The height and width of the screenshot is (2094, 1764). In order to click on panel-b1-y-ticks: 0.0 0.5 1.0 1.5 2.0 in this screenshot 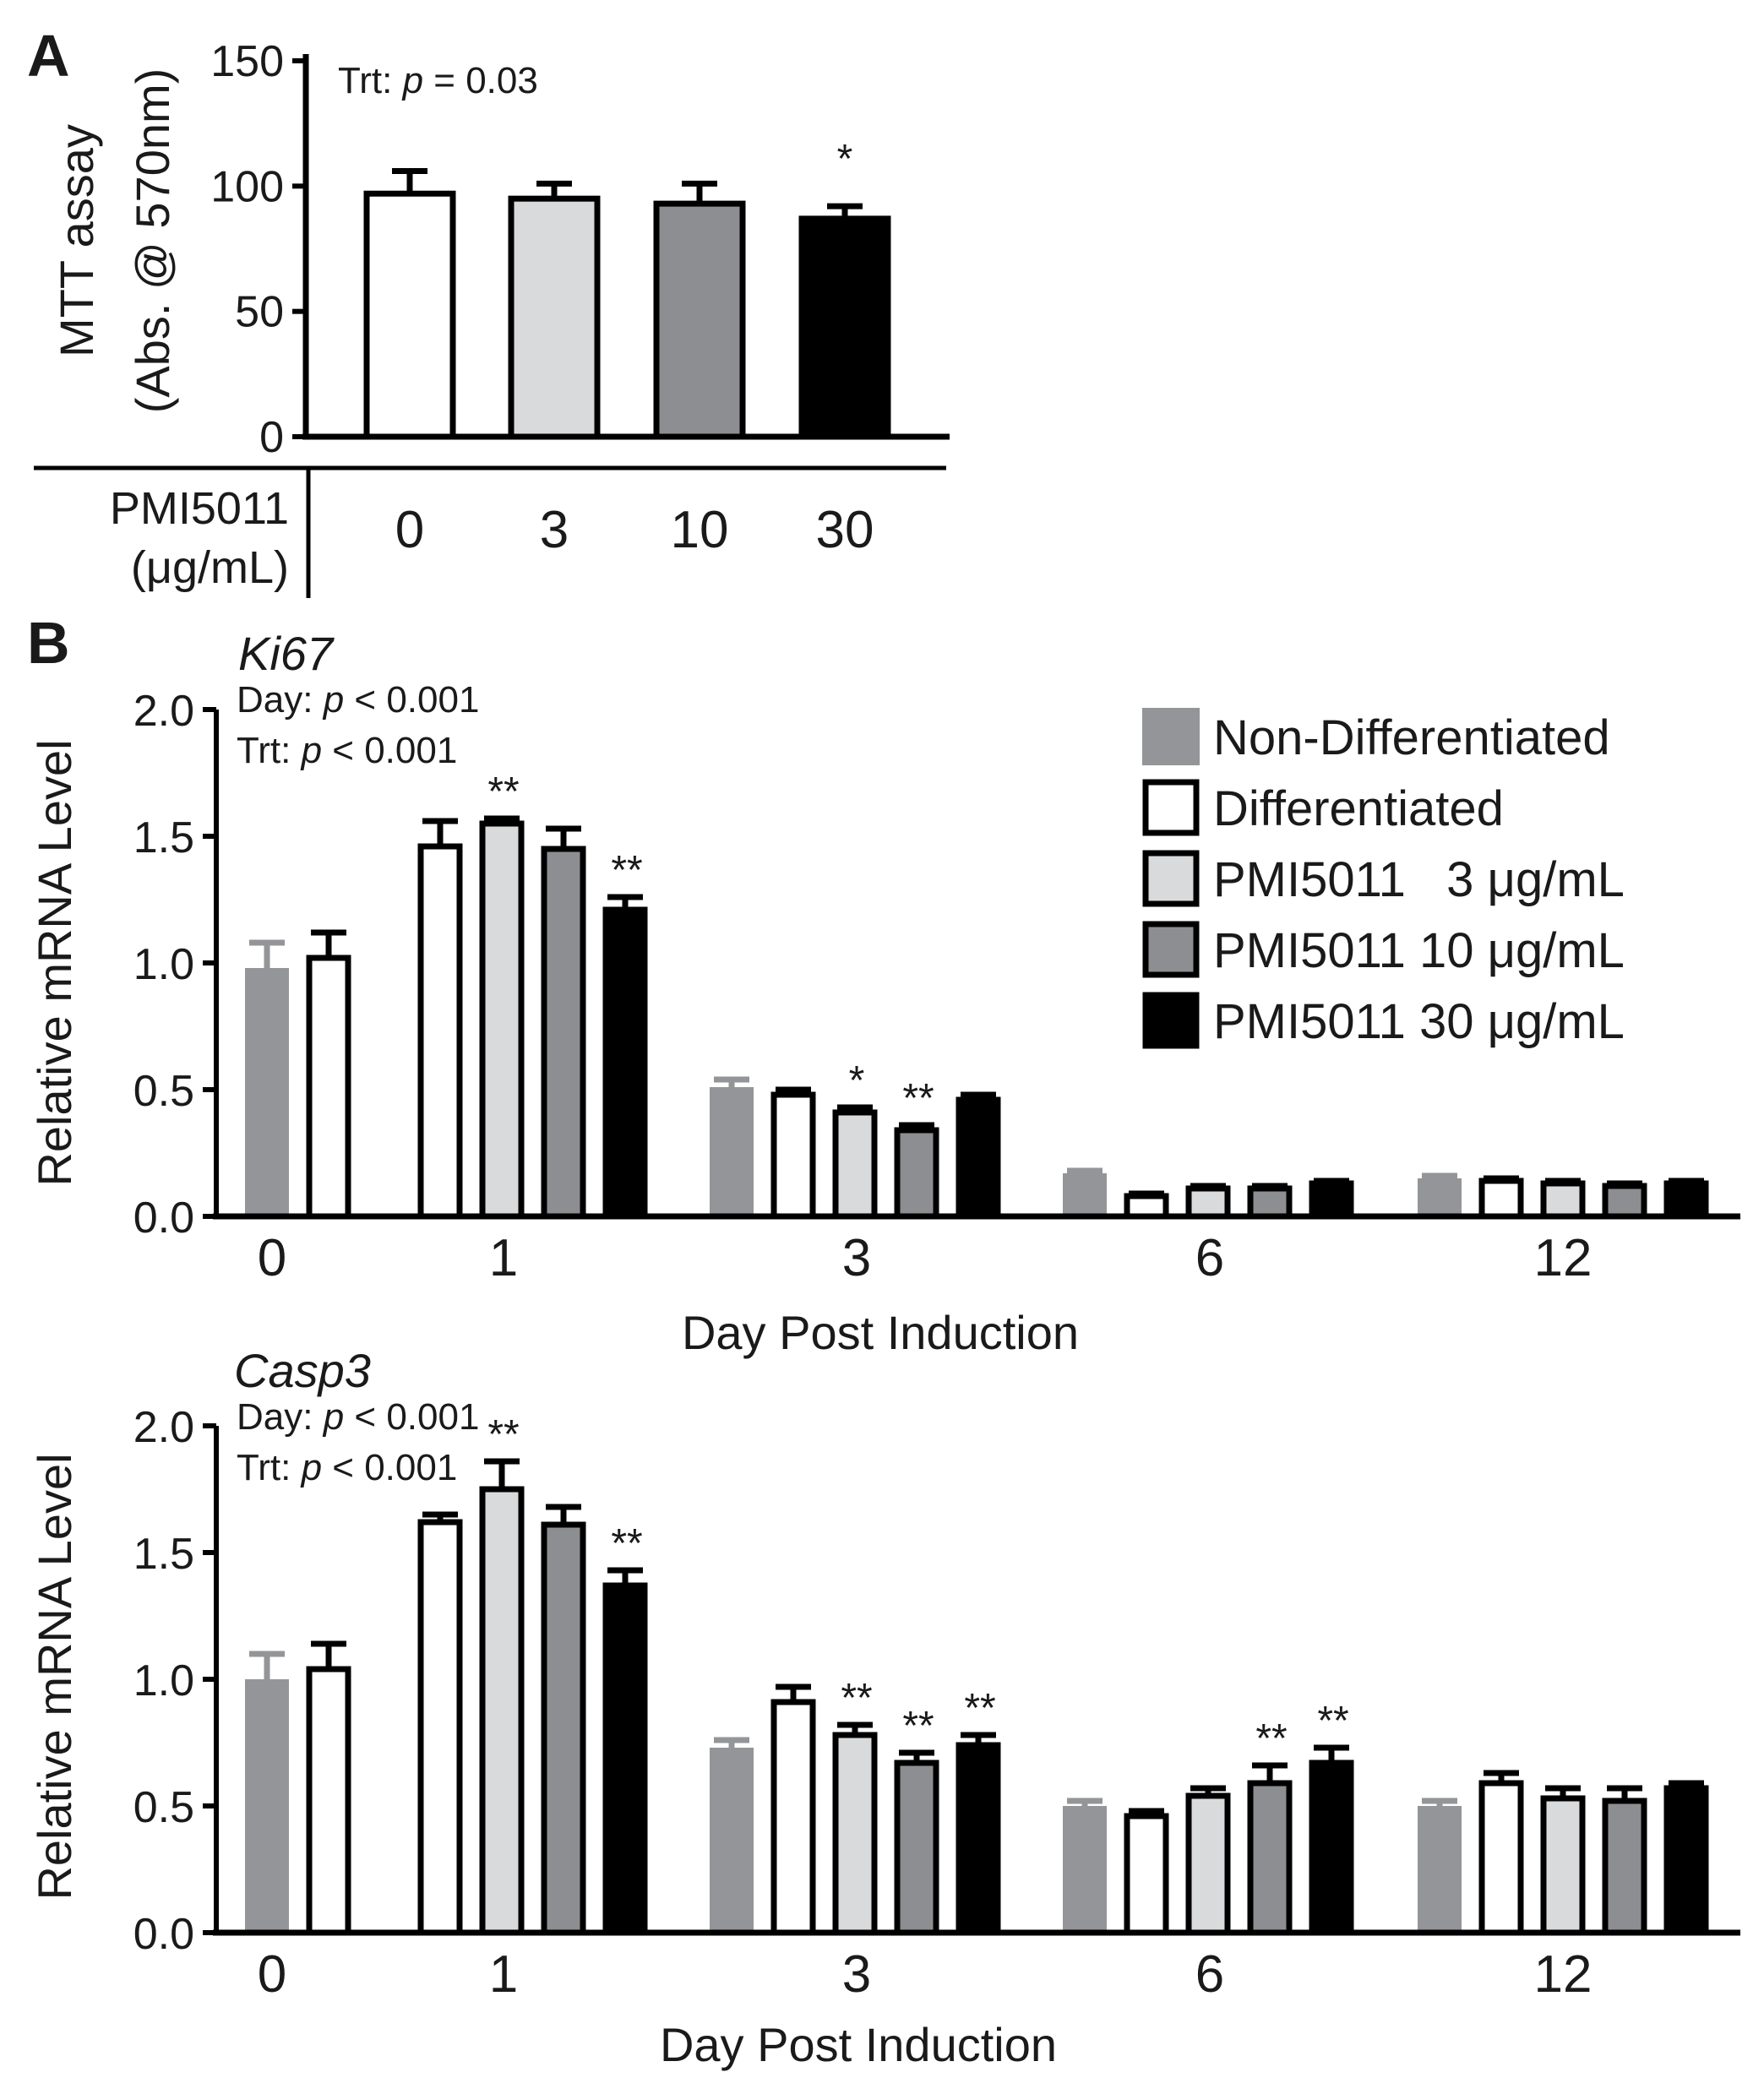, I will do `click(174, 965)`.